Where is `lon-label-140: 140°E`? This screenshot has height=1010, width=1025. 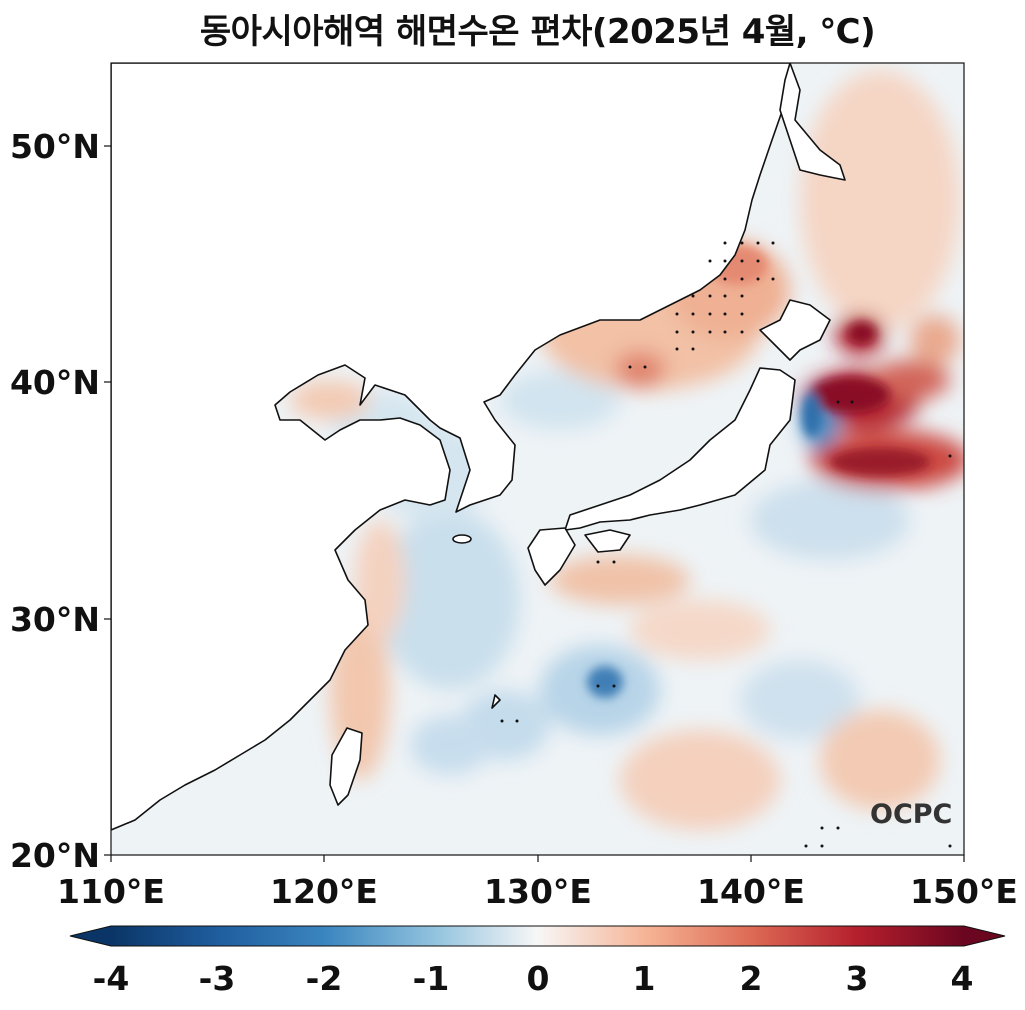 lon-label-140: 140°E is located at coordinates (751, 891).